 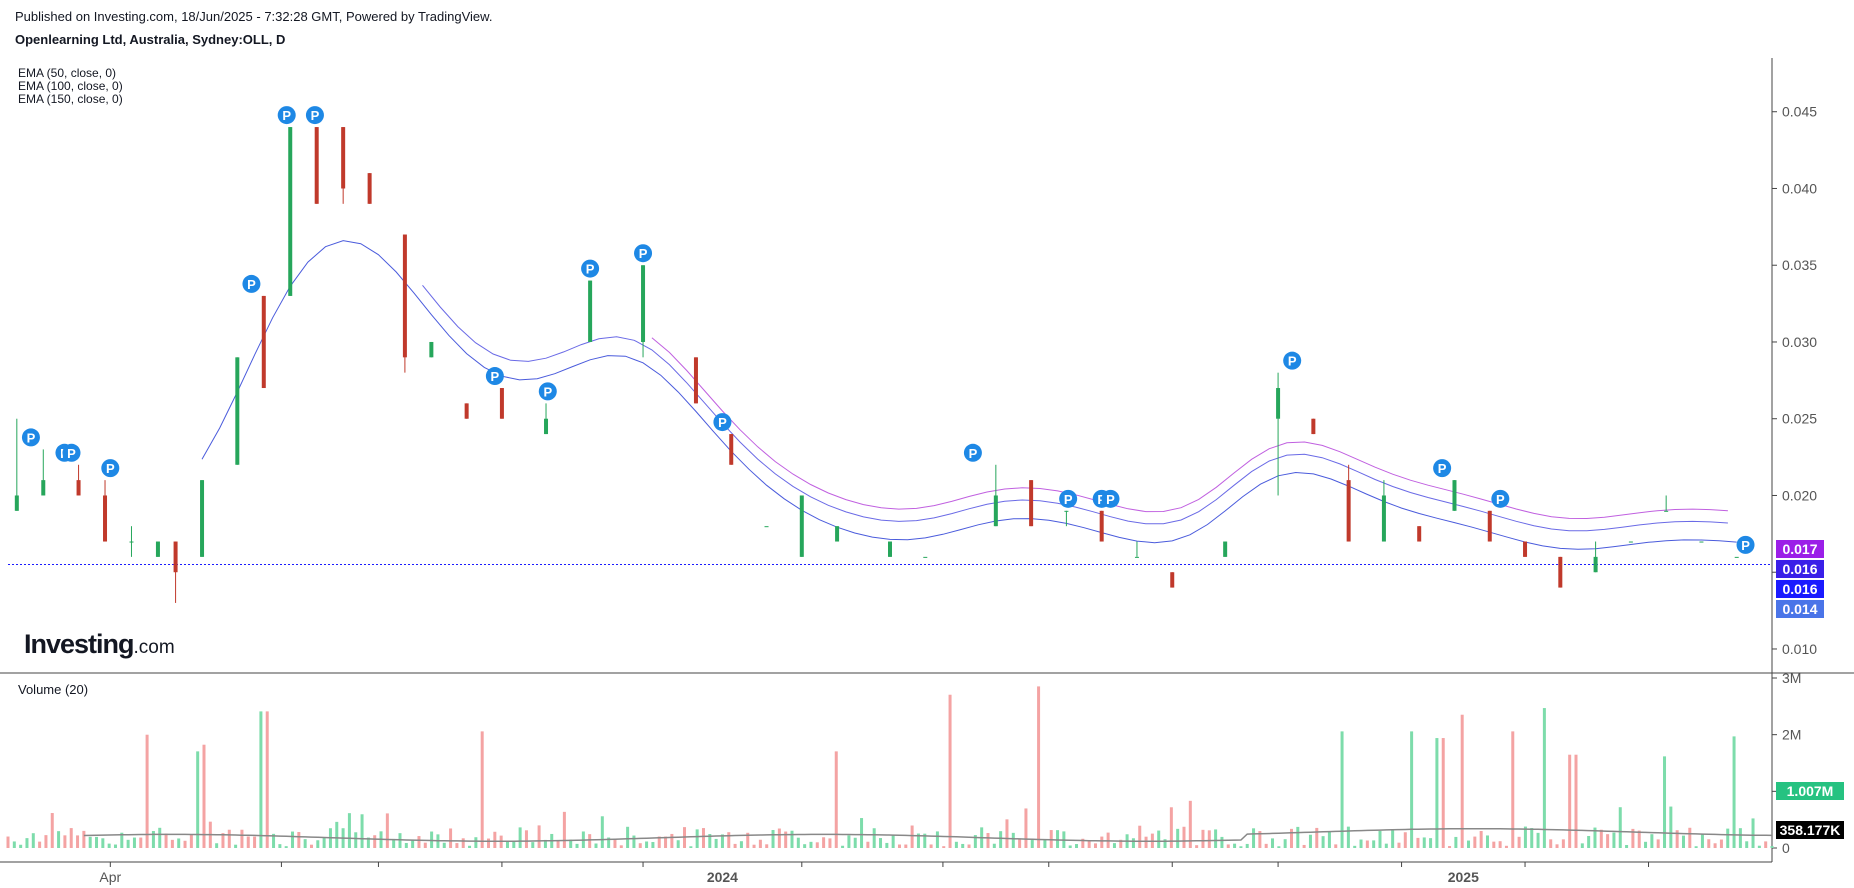 What do you see at coordinates (1791, 678) in the screenshot?
I see `volume-tick-label: 3M` at bounding box center [1791, 678].